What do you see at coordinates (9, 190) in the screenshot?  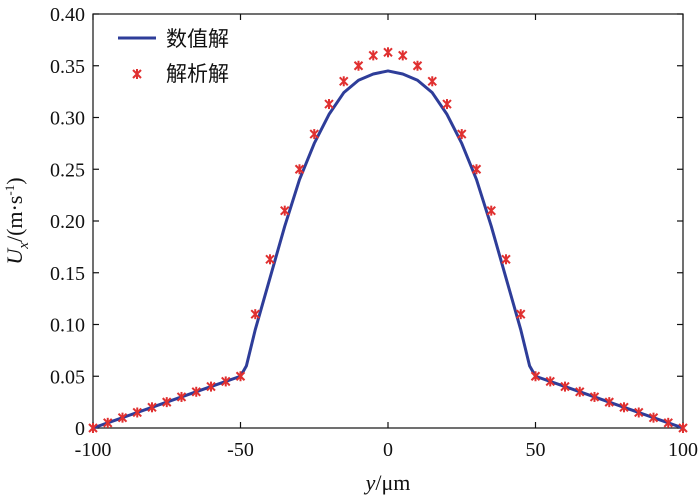 I see `y-axis-sup: -1` at bounding box center [9, 190].